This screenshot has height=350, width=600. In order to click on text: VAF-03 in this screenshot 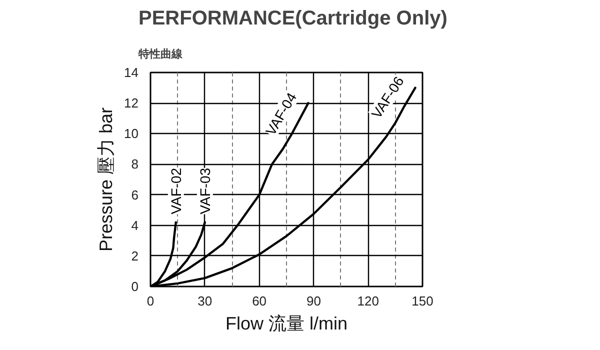, I will do `click(204, 191)`.